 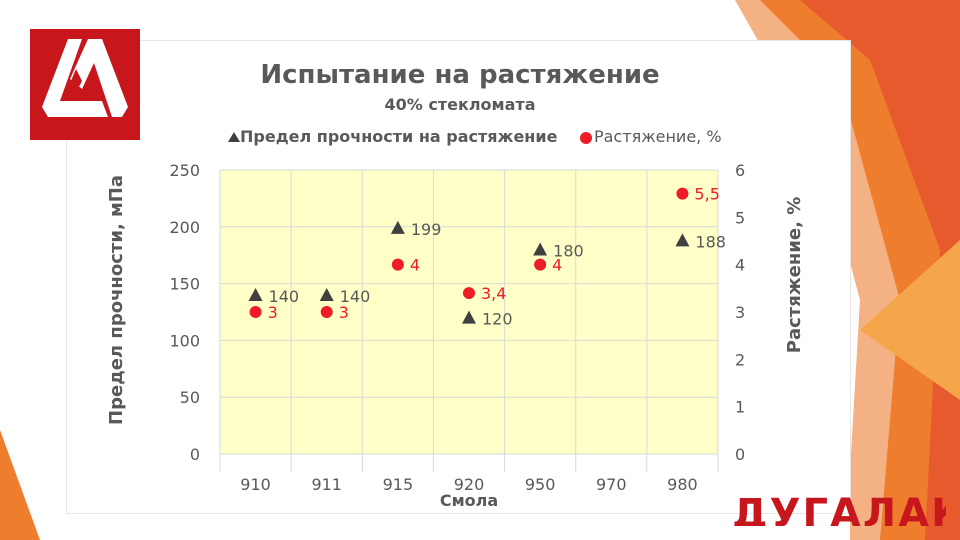 What do you see at coordinates (740, 265) in the screenshot?
I see `y-right-tick-label: 4` at bounding box center [740, 265].